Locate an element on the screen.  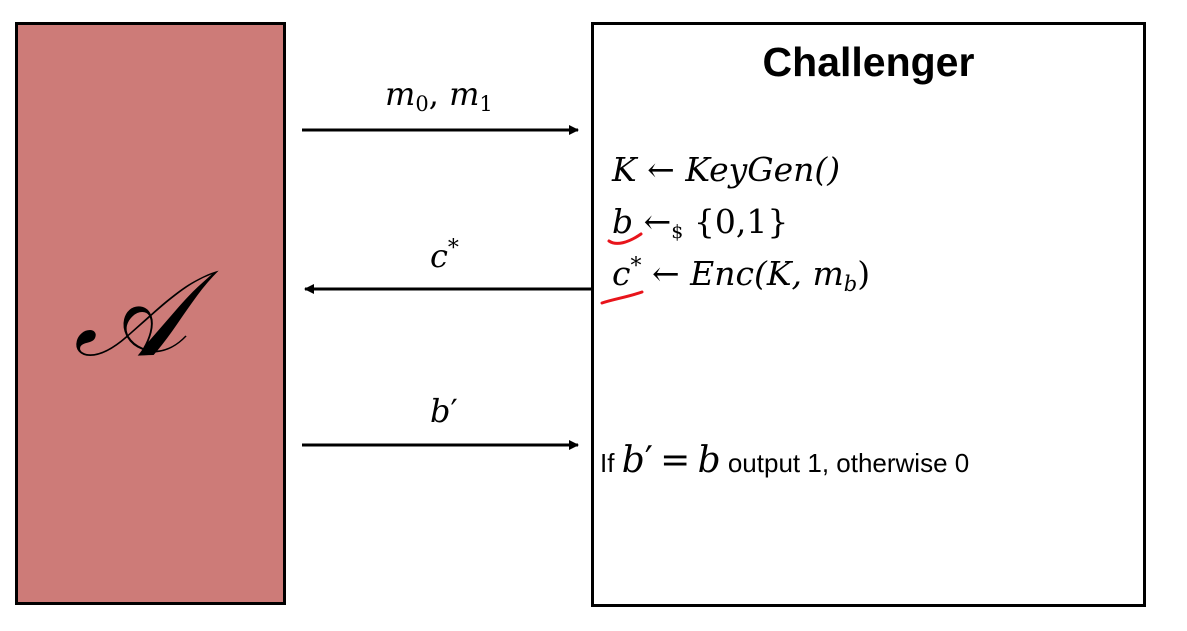
m1-subscript: 1 is located at coordinates (486, 104).